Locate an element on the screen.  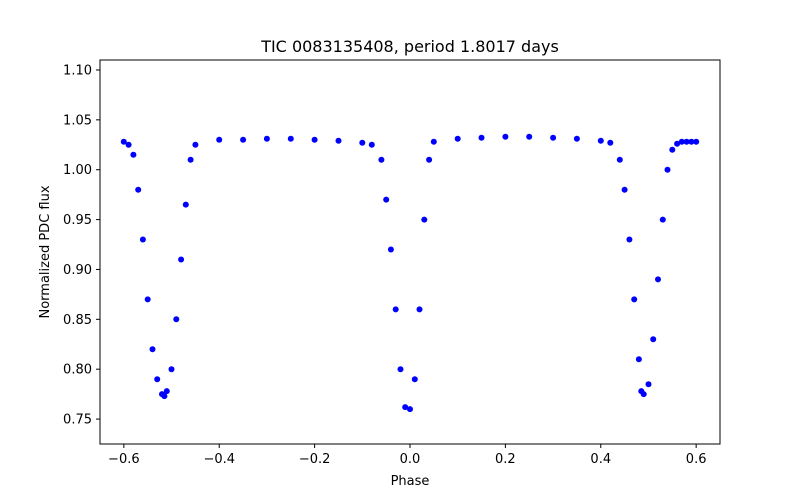
x-axis-label: Phase is located at coordinates (410, 481).